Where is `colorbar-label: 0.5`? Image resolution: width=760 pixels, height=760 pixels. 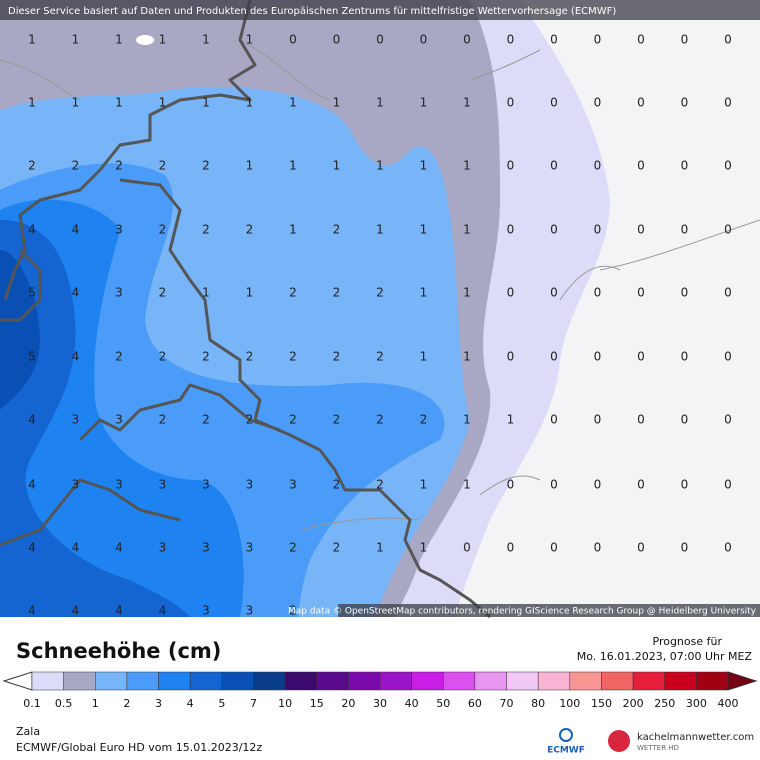
colorbar-label: 0.5 is located at coordinates (64, 703).